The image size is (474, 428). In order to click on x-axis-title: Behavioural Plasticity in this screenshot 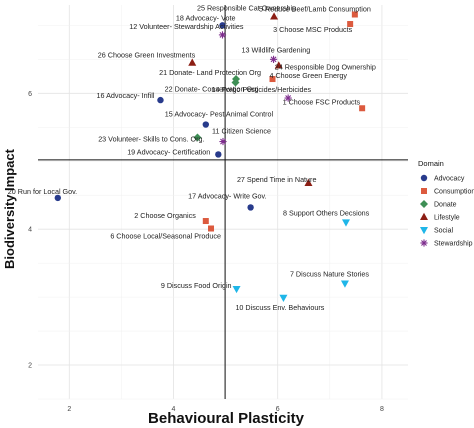, I will do `click(226, 418)`.